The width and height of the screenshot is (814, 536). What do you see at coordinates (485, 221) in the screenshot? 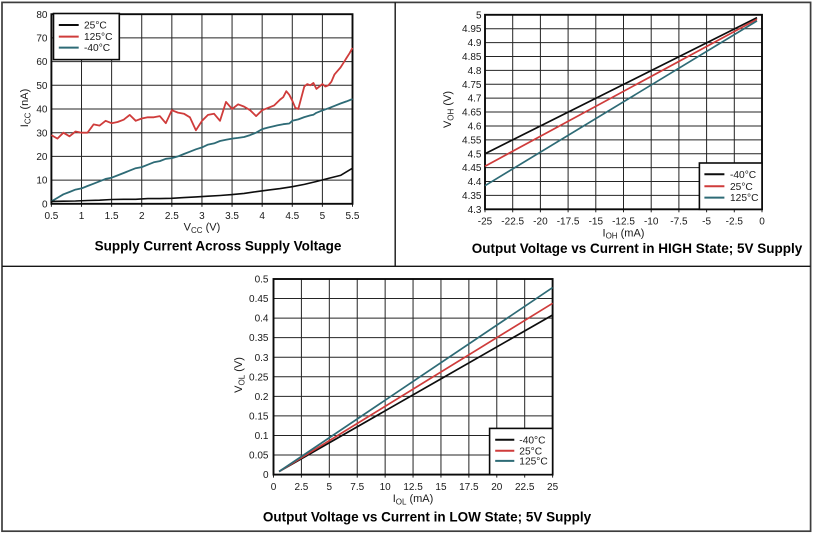
I see `svg-text: -25` at bounding box center [485, 221].